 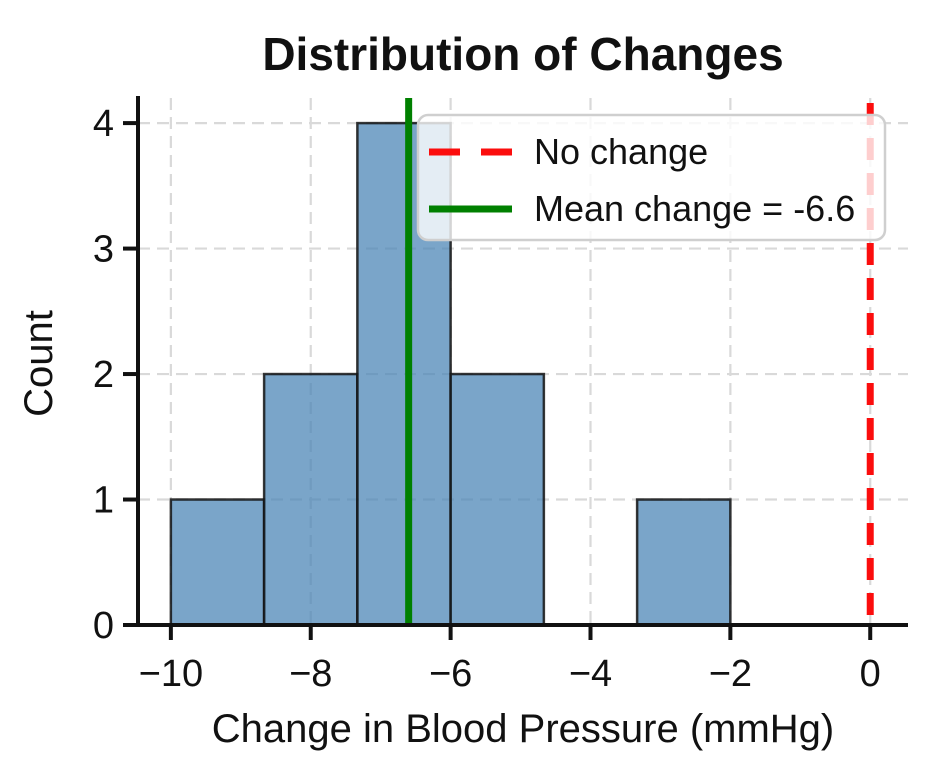 I want to click on y-tick-label: 3, so click(x=103, y=250).